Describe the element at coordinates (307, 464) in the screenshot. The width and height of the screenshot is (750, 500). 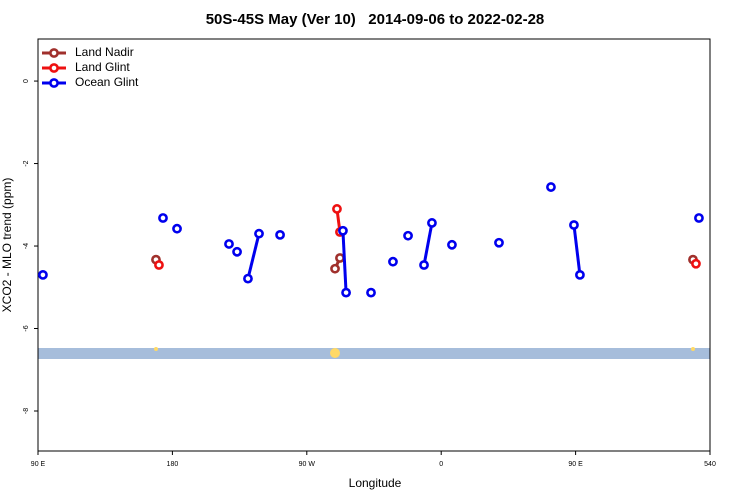
I see `x-tick-label: 90 W` at that location.